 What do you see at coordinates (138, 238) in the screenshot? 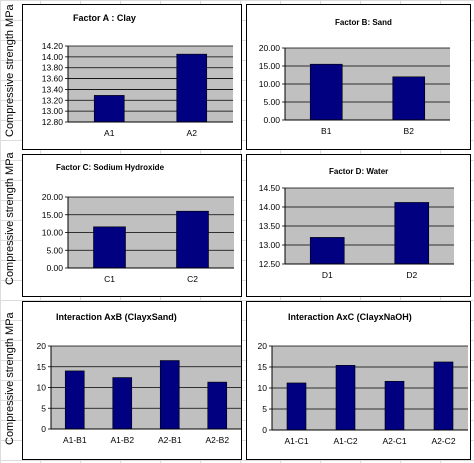
I see `chart-plot: 20.00 15.00 10.00 5.00 0.00 C1 C2` at bounding box center [138, 238].